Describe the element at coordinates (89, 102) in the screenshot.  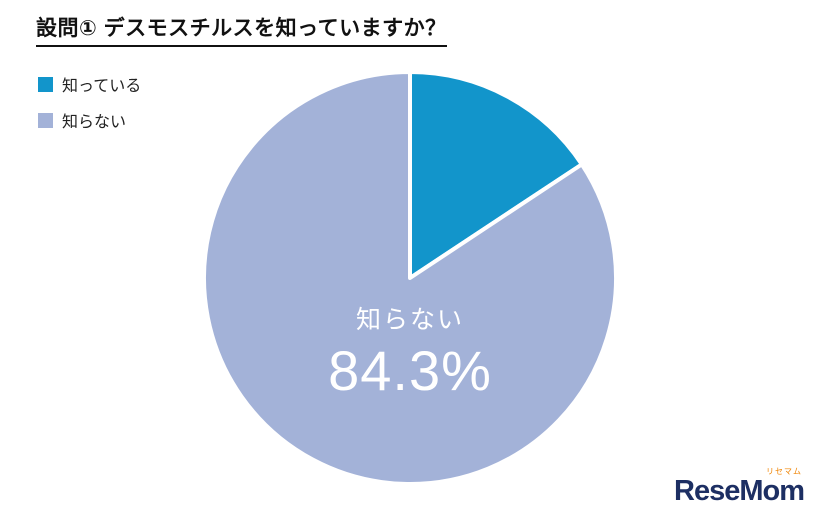
I see `chart-legend: 知っている 知らない` at that location.